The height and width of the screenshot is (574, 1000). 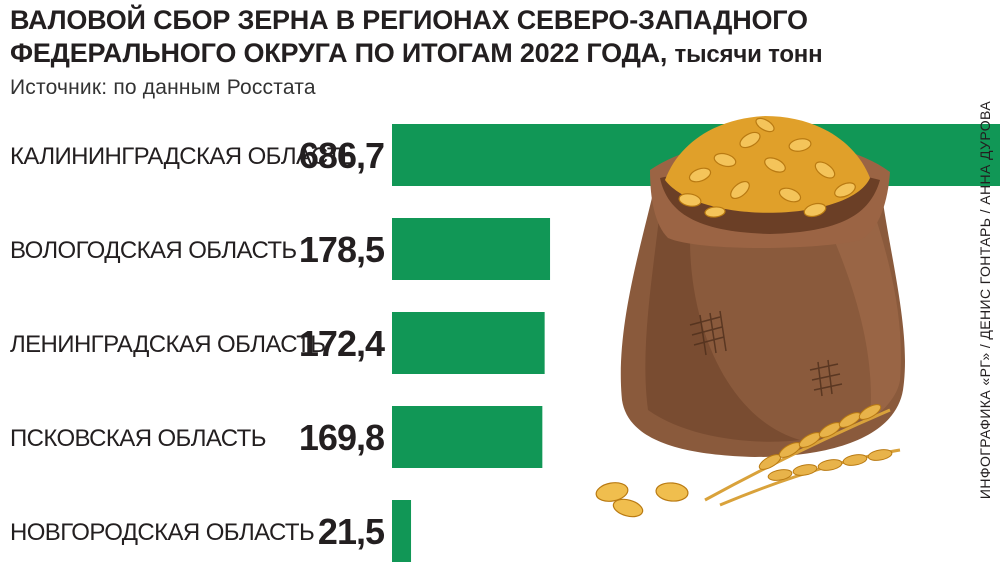 I want to click on value-label-3: 172,4, so click(x=342, y=343).